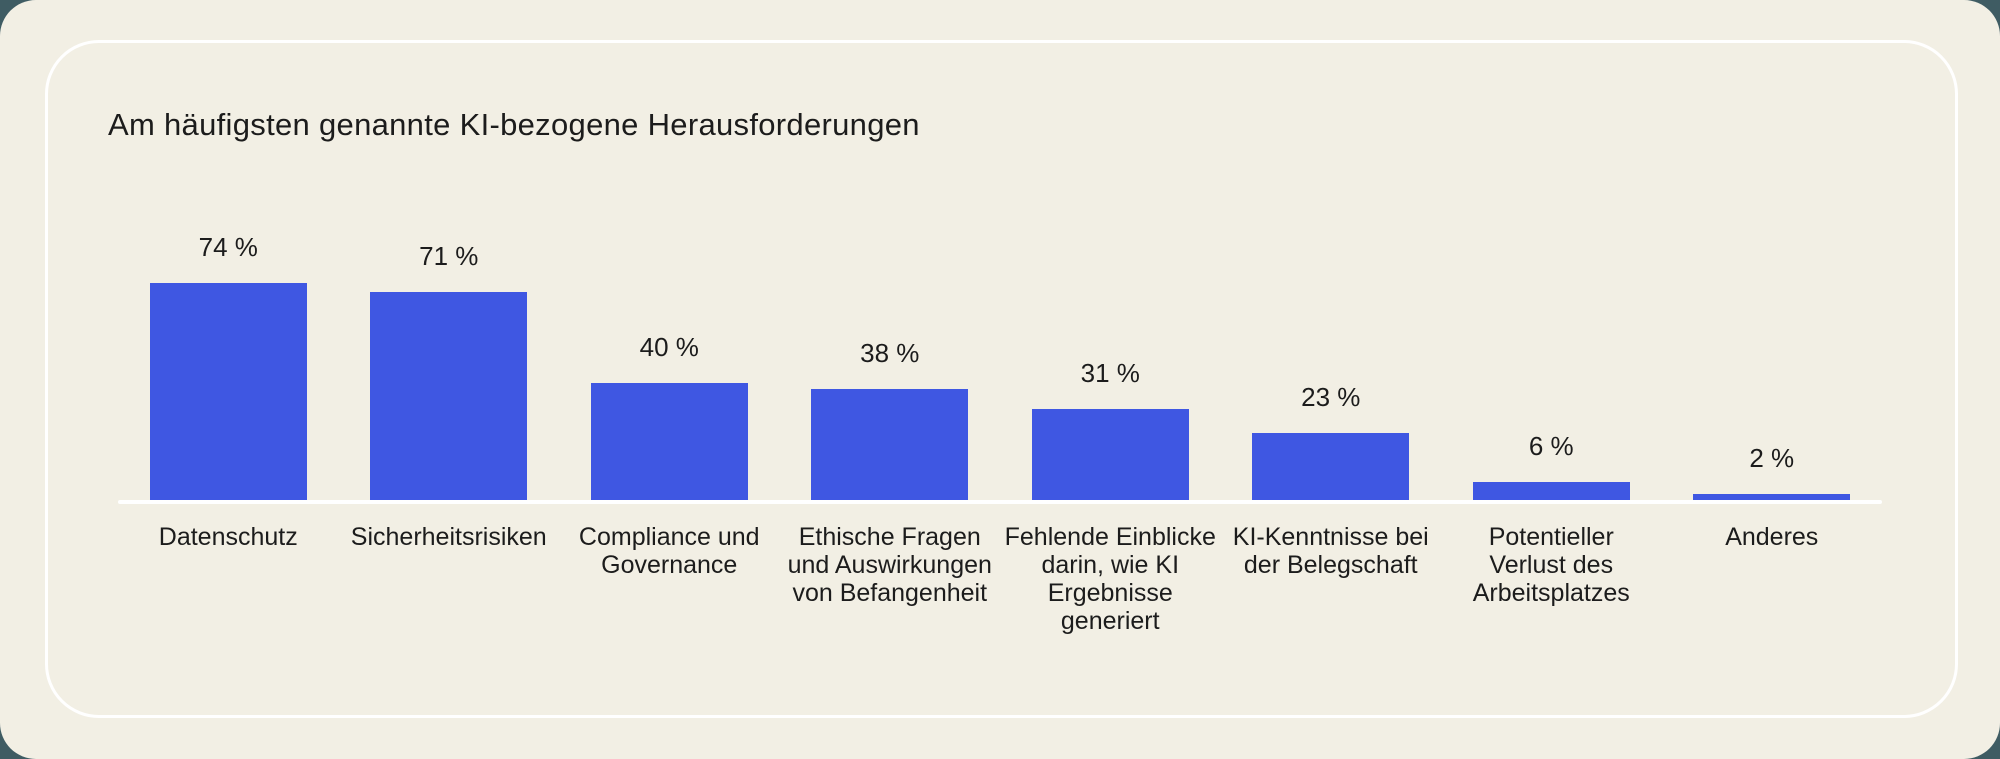 The width and height of the screenshot is (2000, 759). Describe the element at coordinates (669, 551) in the screenshot. I see `category-label: Compliance und Governance` at that location.